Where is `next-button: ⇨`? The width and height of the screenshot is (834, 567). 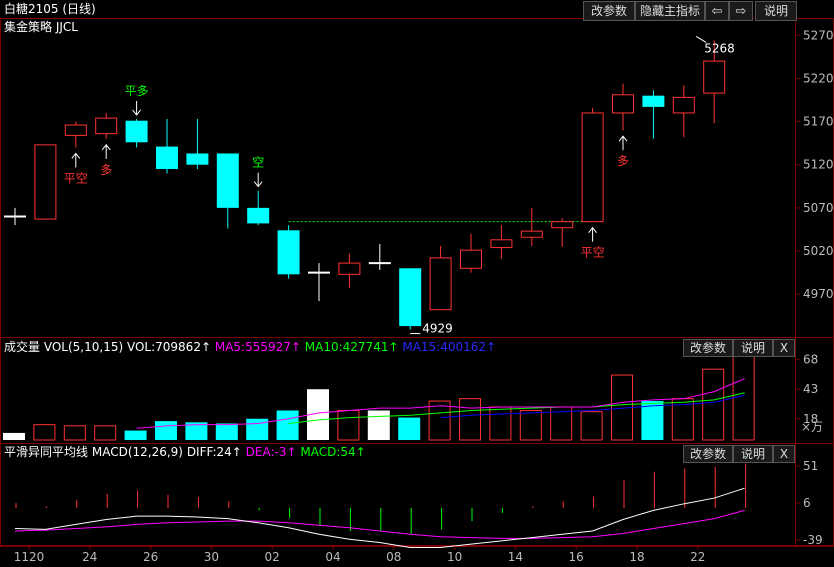 next-button: ⇨ is located at coordinates (741, 11).